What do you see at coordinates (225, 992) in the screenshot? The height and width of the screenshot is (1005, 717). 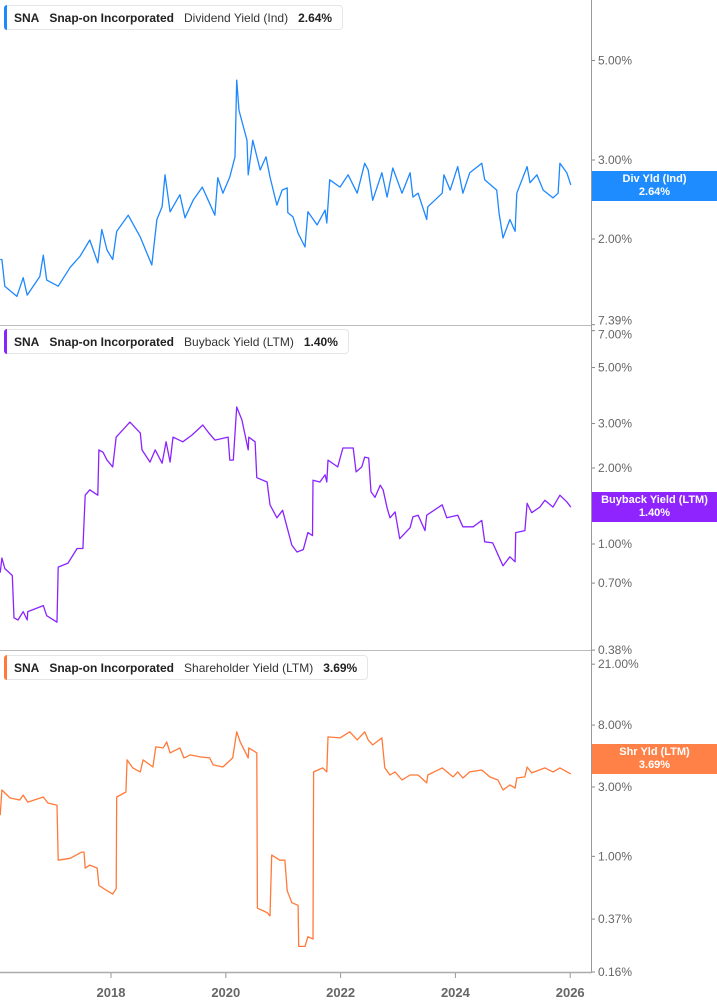 I see `x-tick-label: 2020` at bounding box center [225, 992].